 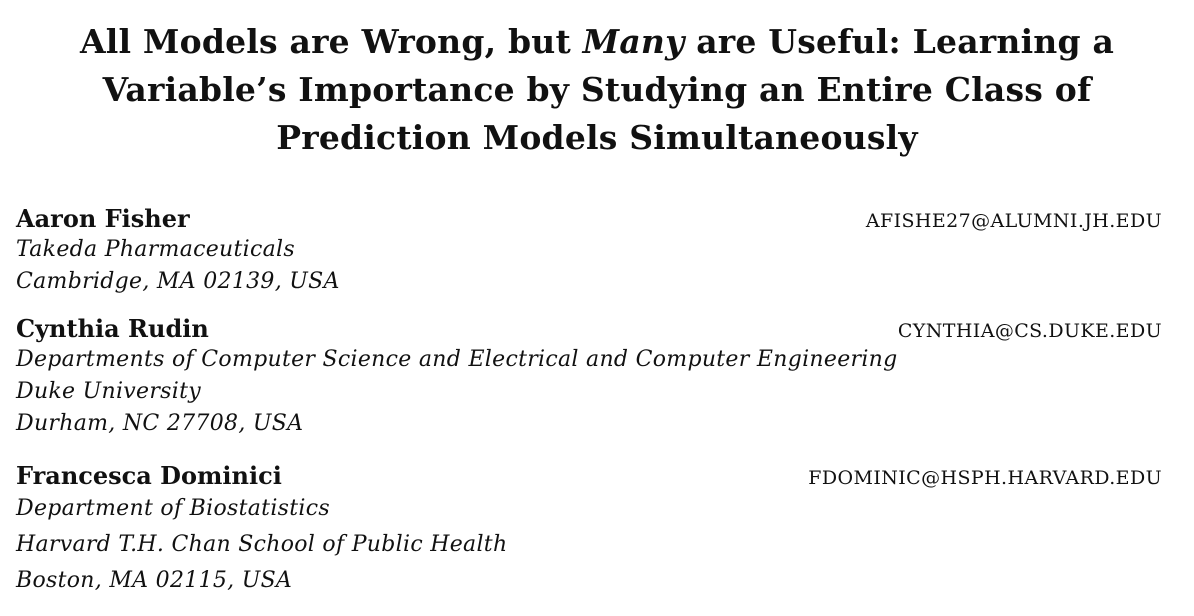 What do you see at coordinates (149, 475) in the screenshot?
I see `author-name: Francesca Dominici` at bounding box center [149, 475].